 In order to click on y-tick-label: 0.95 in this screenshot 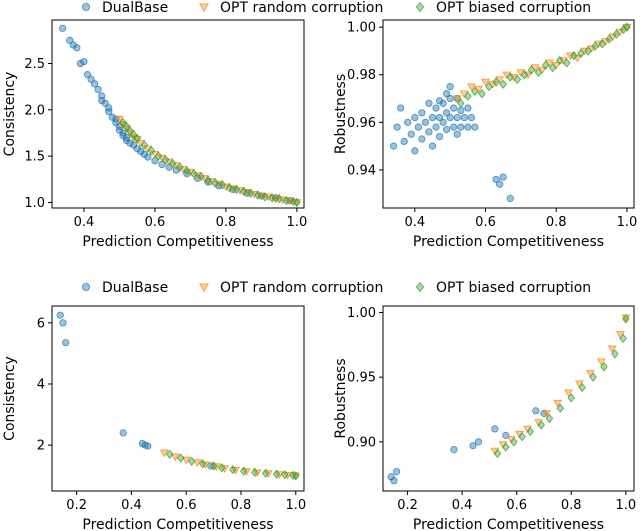, I will do `click(361, 378)`.